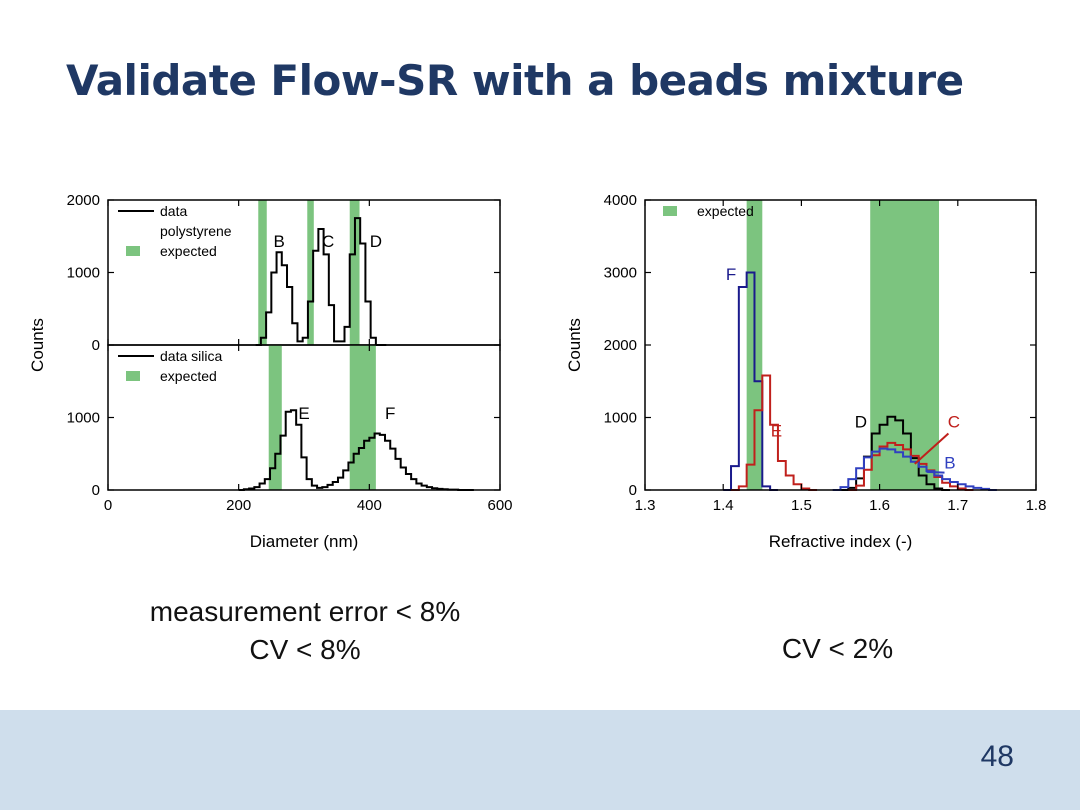 The width and height of the screenshot is (1080, 810). What do you see at coordinates (304, 541) in the screenshot?
I see `x-axis-label: Diameter (nm)` at bounding box center [304, 541].